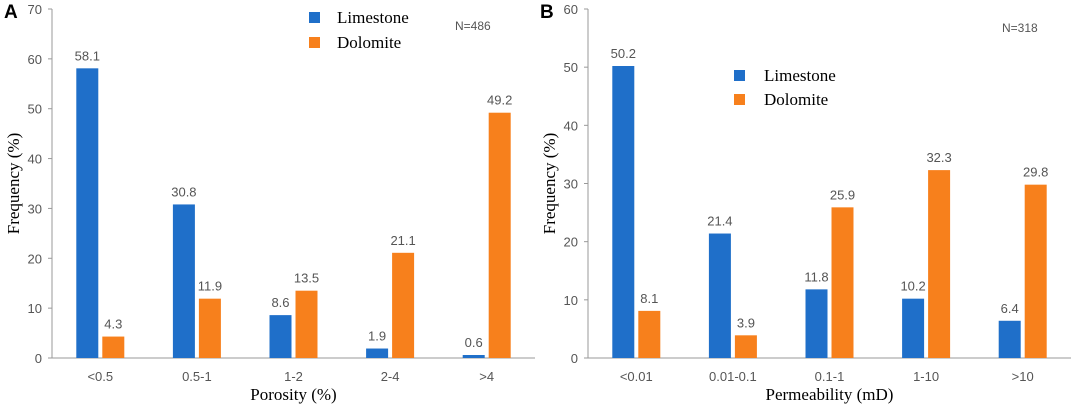 This screenshot has width=1072, height=413. What do you see at coordinates (377, 336) in the screenshot?
I see `limestone-data-label: 1.9` at bounding box center [377, 336].